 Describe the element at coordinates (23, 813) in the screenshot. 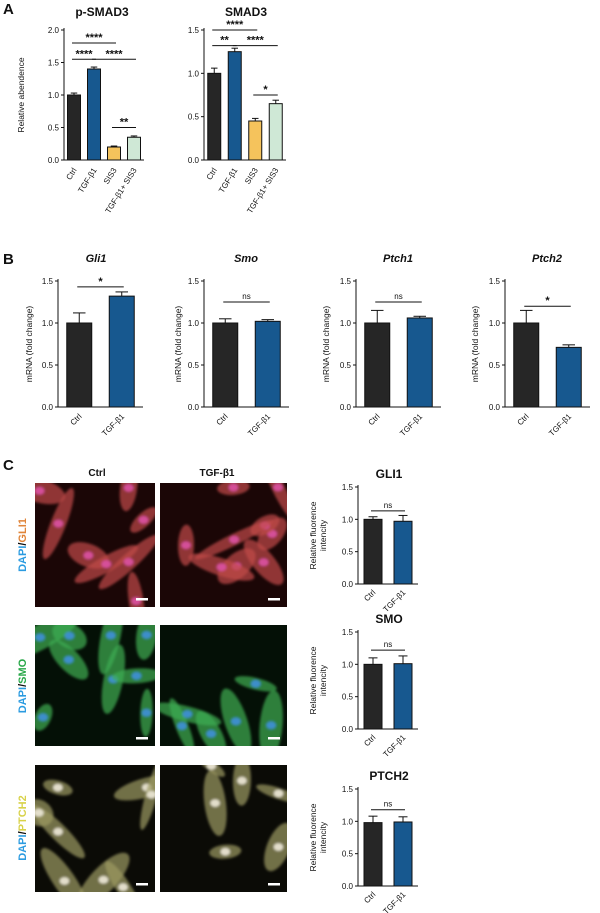

I see `micro-label-marker: PTCH2` at that location.